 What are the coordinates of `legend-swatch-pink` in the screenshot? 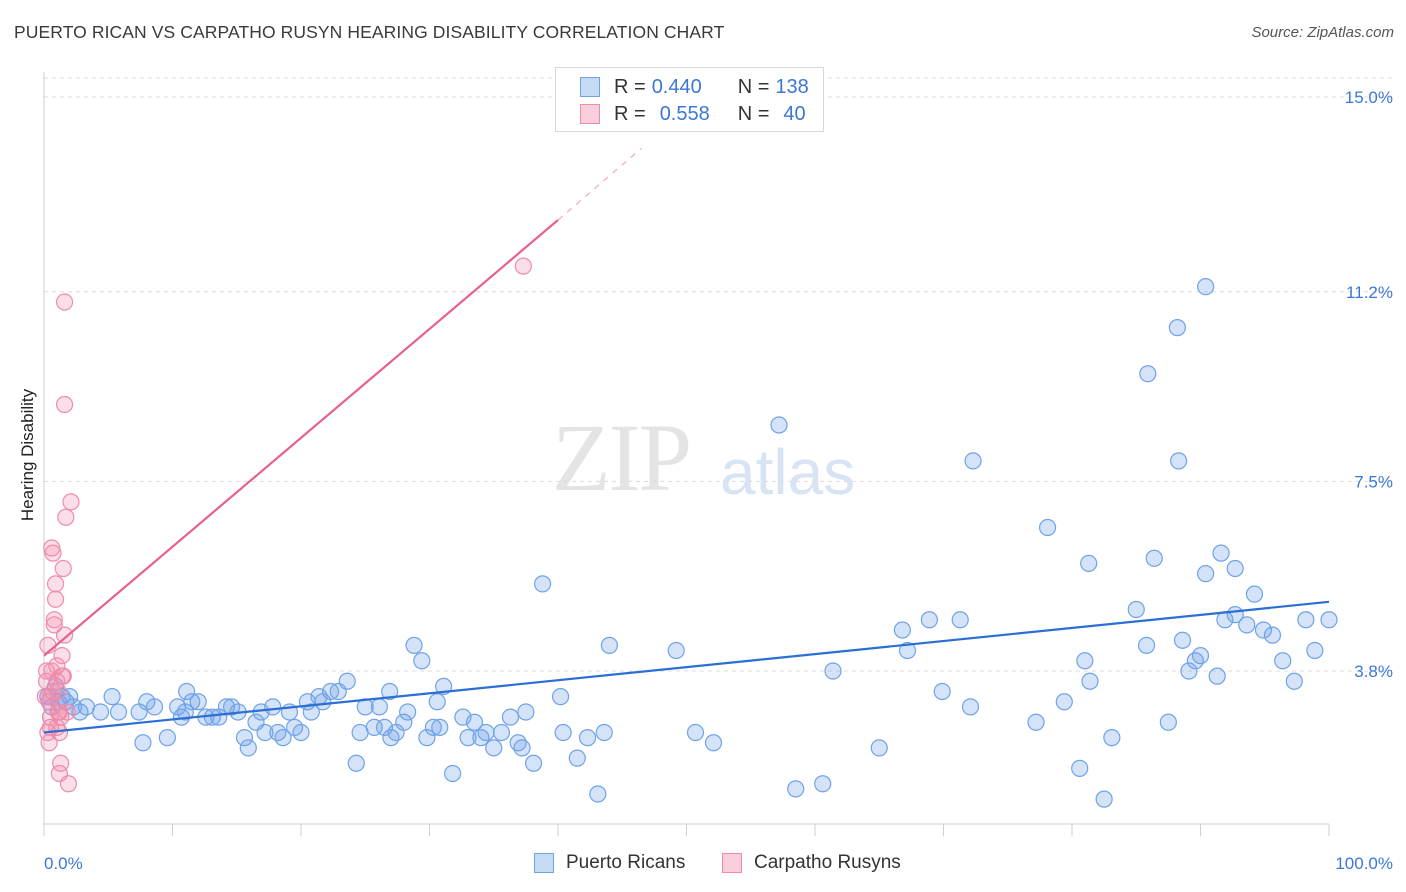 It's located at (590, 114).